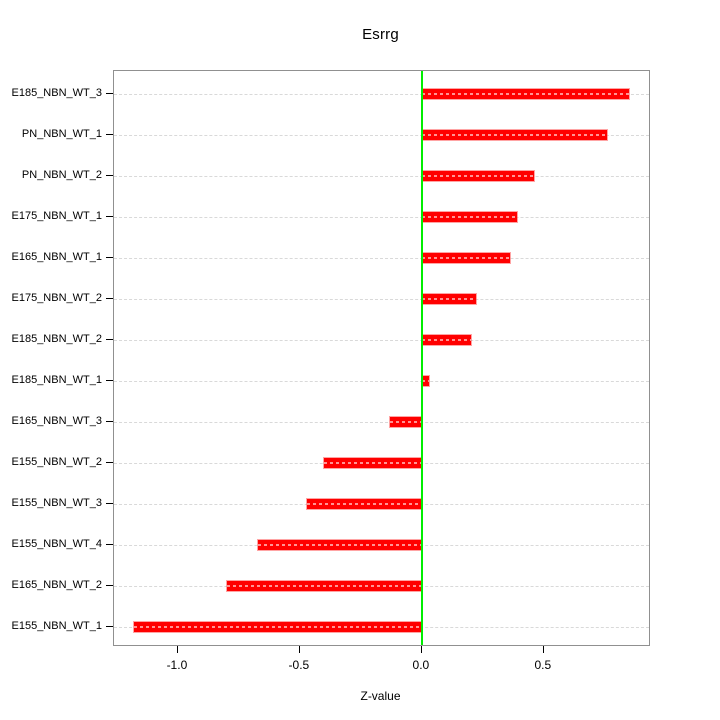 Image resolution: width=720 pixels, height=720 pixels. What do you see at coordinates (57, 93) in the screenshot?
I see `y-tick-label: E185_NBN_WT_3` at bounding box center [57, 93].